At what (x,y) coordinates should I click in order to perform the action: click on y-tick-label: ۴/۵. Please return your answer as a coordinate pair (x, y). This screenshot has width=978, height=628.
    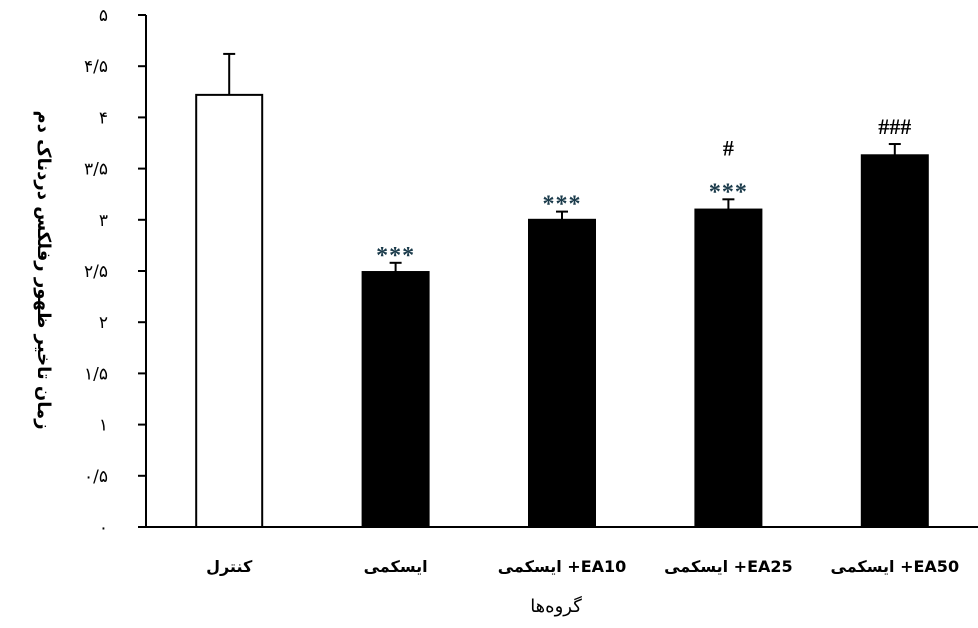
    Looking at the image, I should click on (96, 67).